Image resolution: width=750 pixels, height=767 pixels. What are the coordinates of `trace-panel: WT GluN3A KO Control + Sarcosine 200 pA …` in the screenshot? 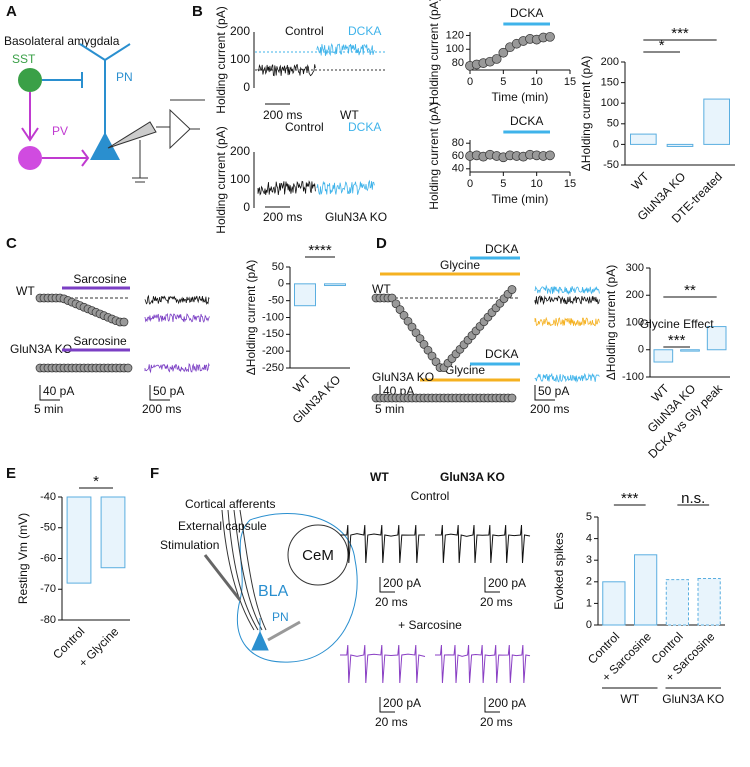 It's located at (448, 599).